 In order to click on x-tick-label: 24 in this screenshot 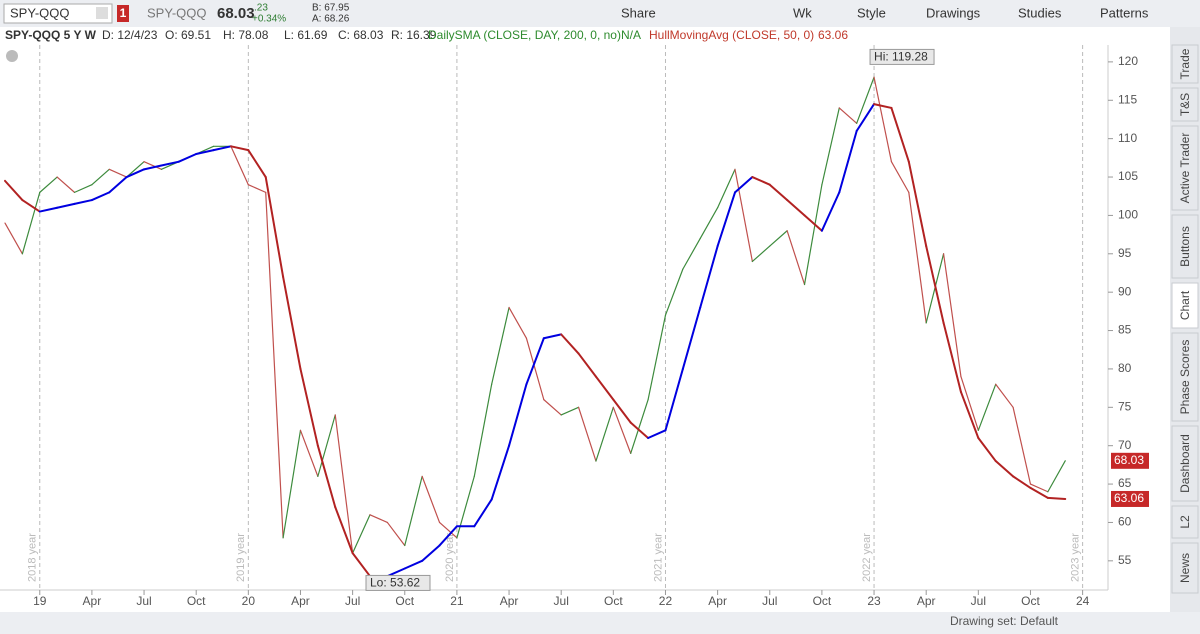, I will do `click(1083, 601)`.